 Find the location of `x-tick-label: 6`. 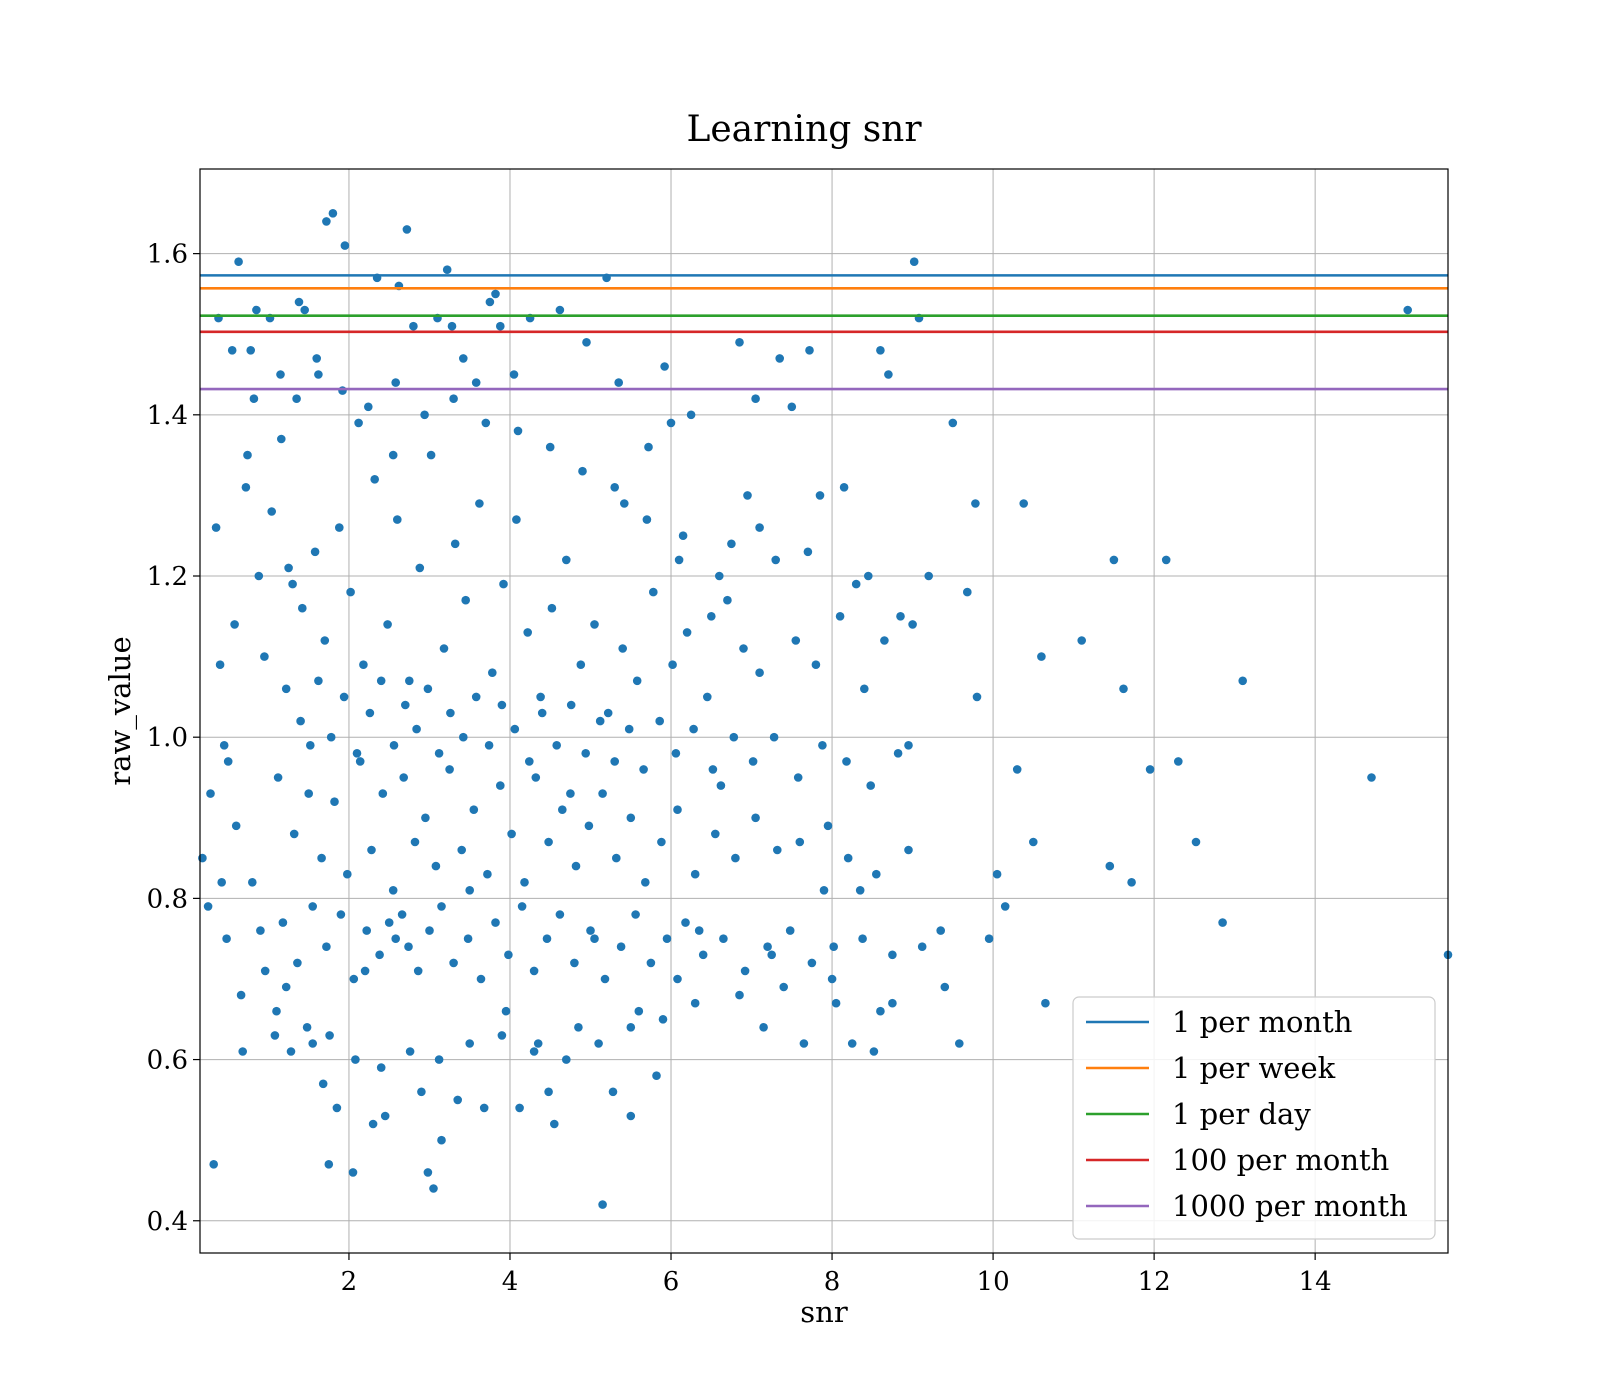

x-tick-label: 6 is located at coordinates (671, 1282).